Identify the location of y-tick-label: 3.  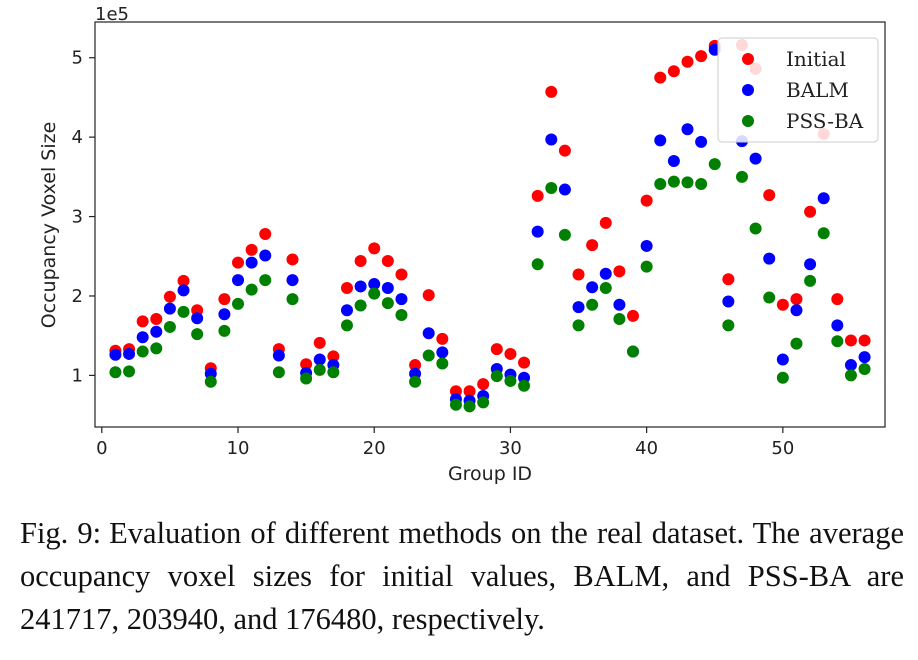
(77, 217).